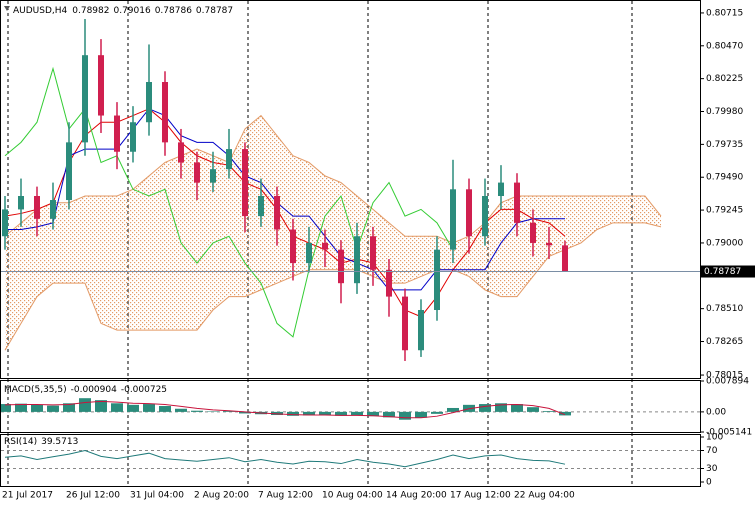  Describe the element at coordinates (716, 412) in the screenshot. I see `y-tick-label: 0.00` at that location.